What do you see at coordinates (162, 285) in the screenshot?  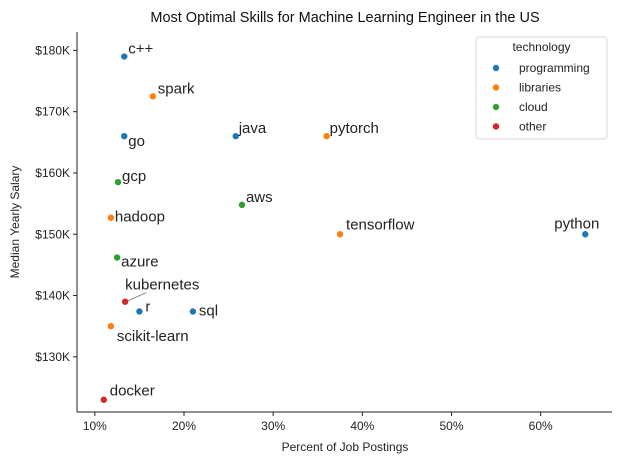 I see `point-label: kubernetes` at bounding box center [162, 285].